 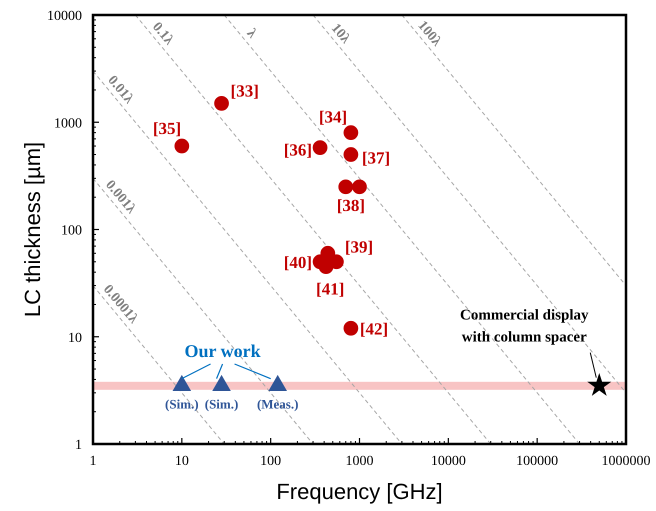 I want to click on annotation: [40], so click(x=298, y=262).